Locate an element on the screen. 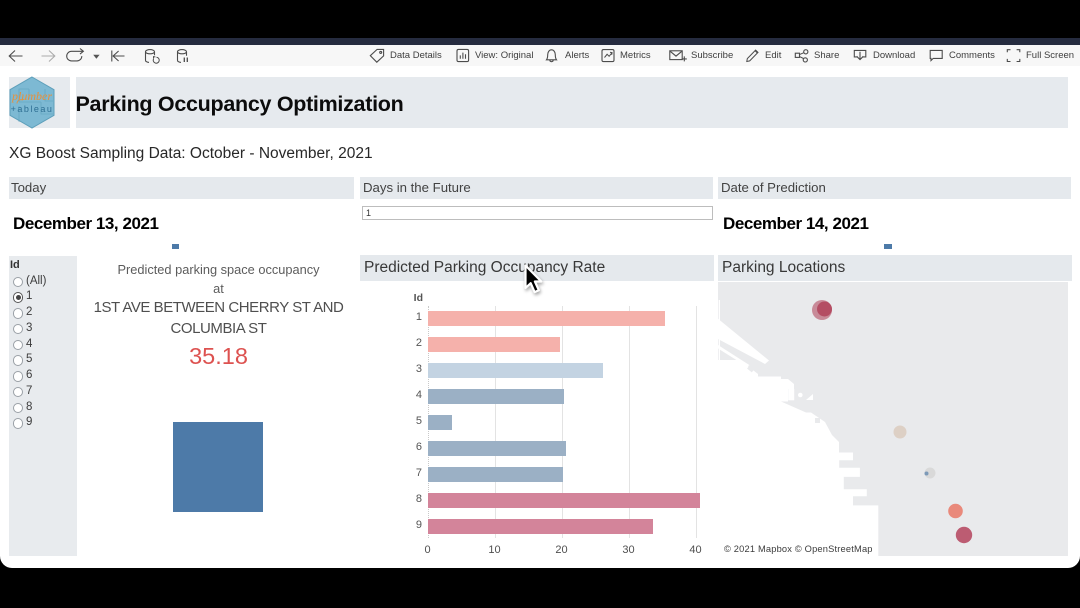 This screenshot has width=1080, height=608. svg-text: +ableau is located at coordinates (32, 109).